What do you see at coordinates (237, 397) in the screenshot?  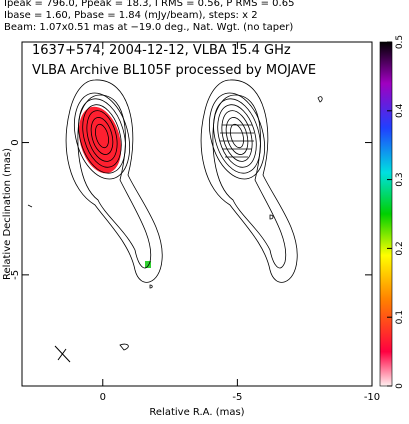 I see `x-tick-label: -5` at bounding box center [237, 397].